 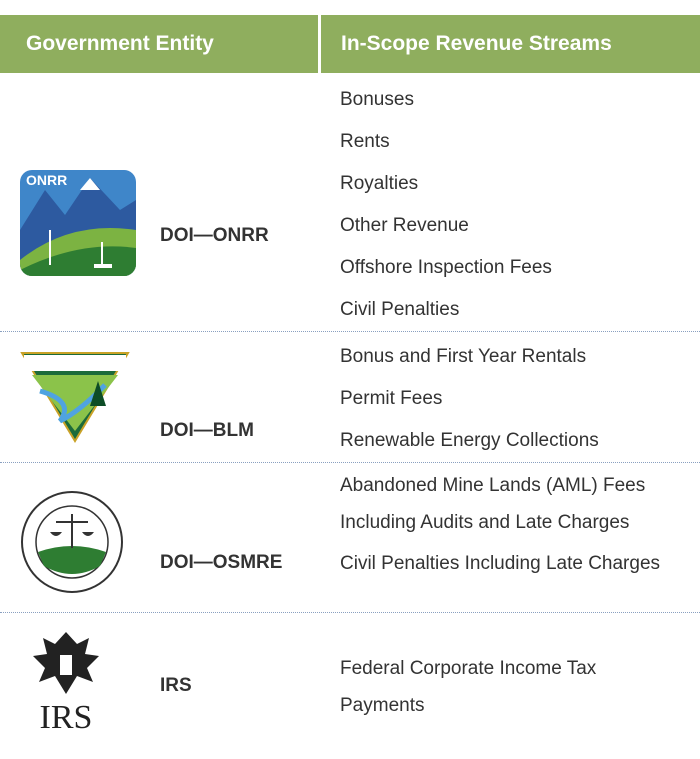 What do you see at coordinates (72, 542) in the screenshot?
I see `osmre-logo` at bounding box center [72, 542].